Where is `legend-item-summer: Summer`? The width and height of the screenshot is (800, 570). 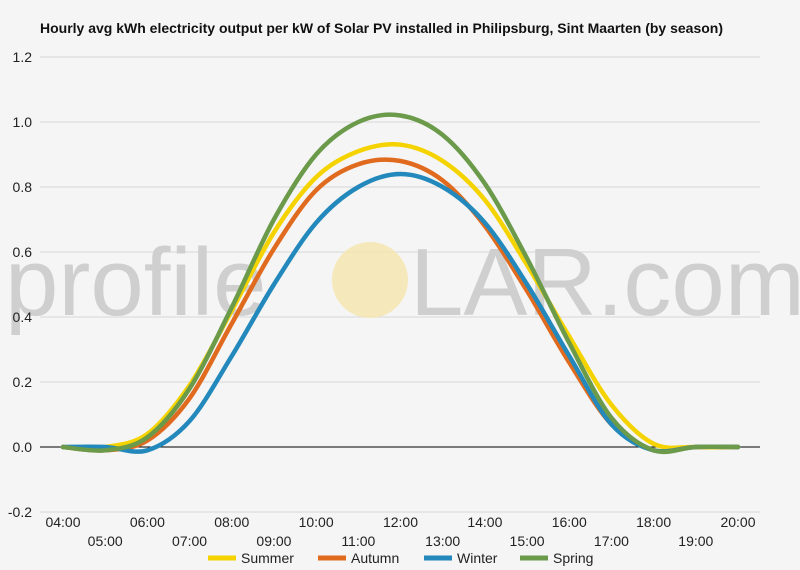
legend-item-summer: Summer is located at coordinates (251, 558).